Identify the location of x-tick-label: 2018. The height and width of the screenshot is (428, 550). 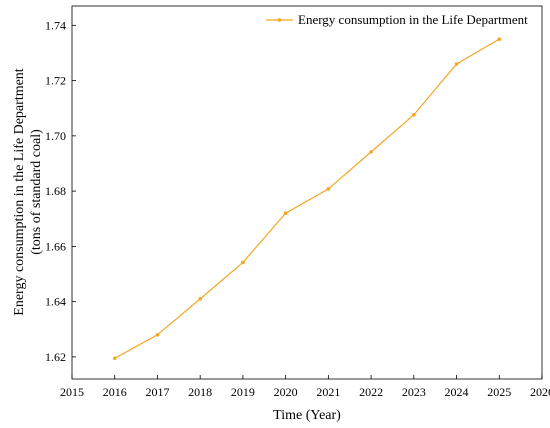
(200, 392).